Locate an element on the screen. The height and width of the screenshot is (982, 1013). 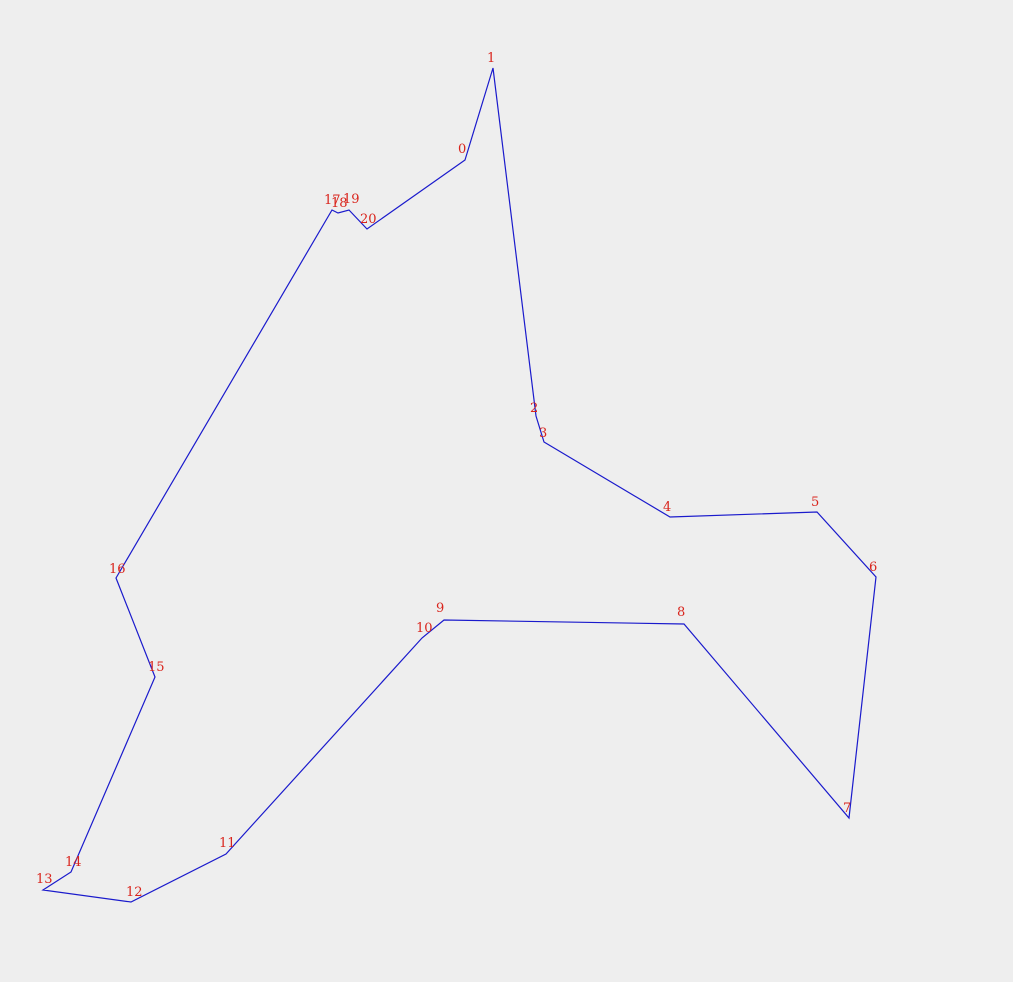
vertex-label-8: 8 is located at coordinates (681, 612).